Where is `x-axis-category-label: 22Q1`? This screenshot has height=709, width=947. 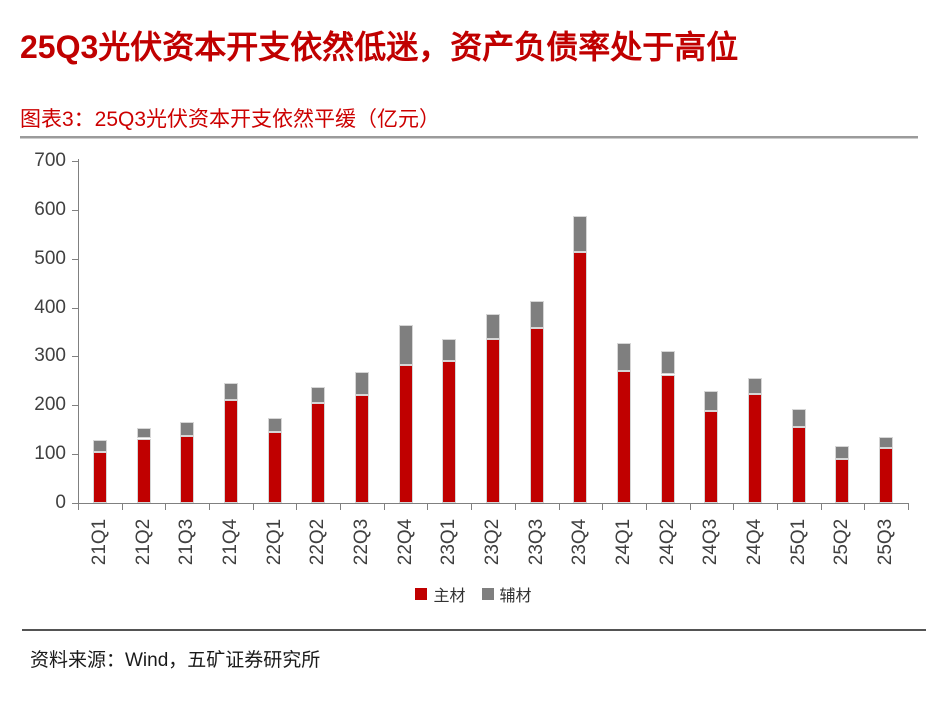 x-axis-category-label: 22Q1 is located at coordinates (274, 542).